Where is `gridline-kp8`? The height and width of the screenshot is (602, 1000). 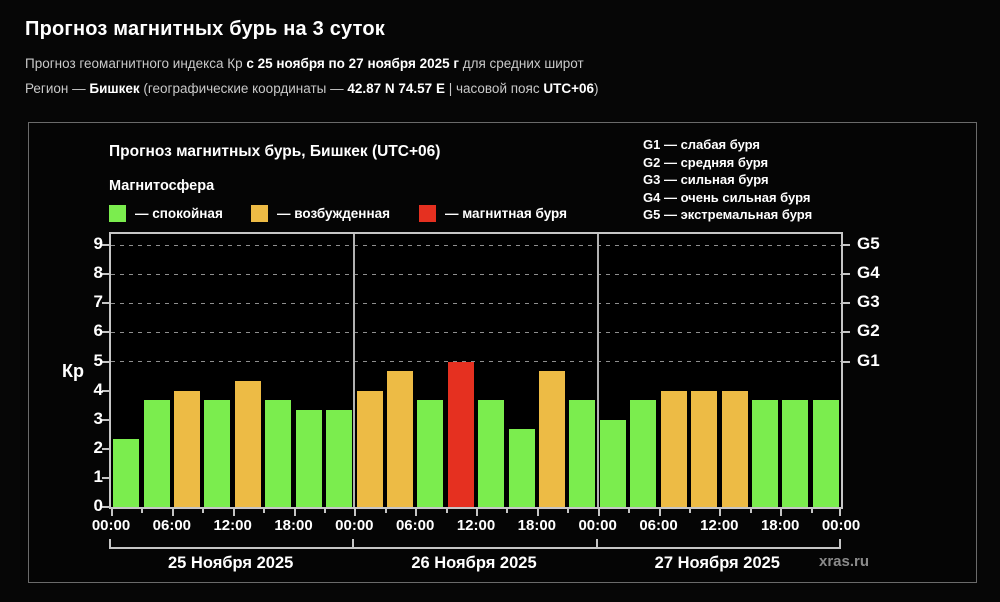 gridline-kp8 is located at coordinates (476, 274).